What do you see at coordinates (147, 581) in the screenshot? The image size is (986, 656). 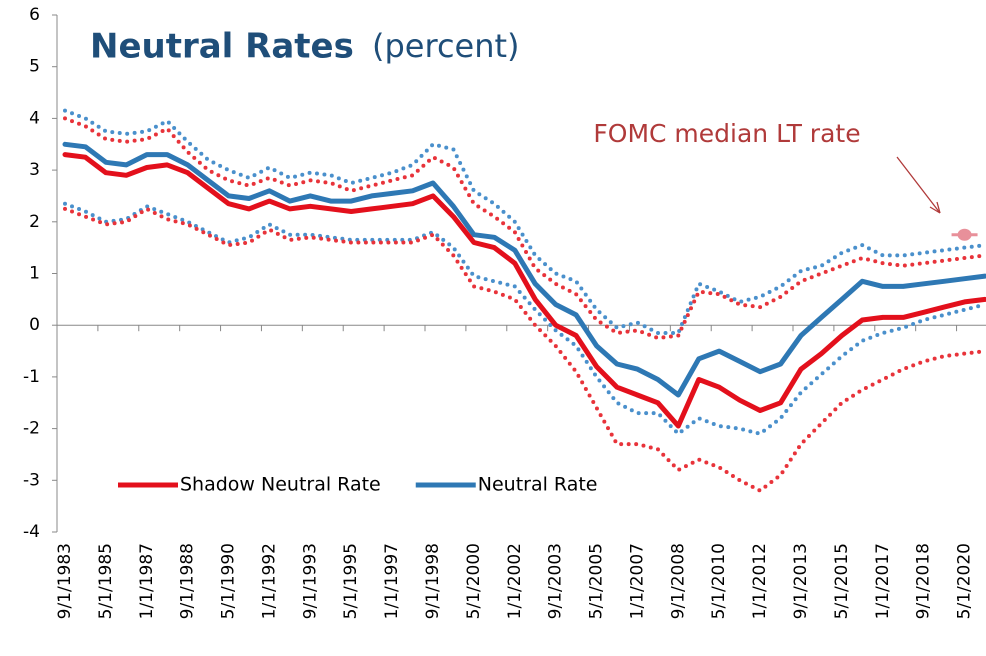 I see `x-tick-label: 1/1/1987` at bounding box center [147, 581].